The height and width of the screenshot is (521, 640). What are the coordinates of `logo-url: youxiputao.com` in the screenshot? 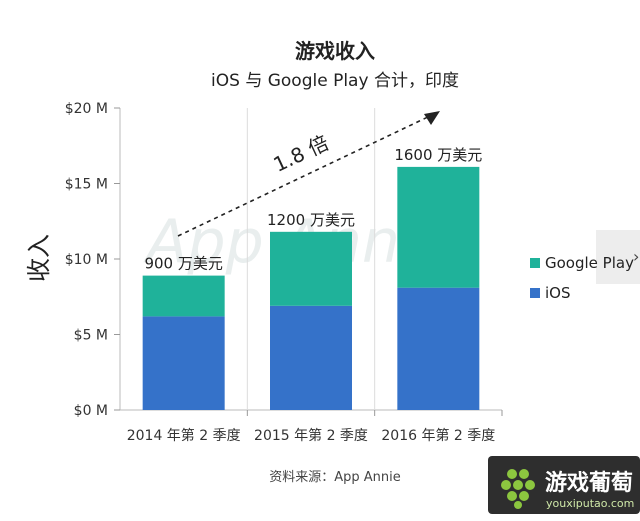 It's located at (590, 503).